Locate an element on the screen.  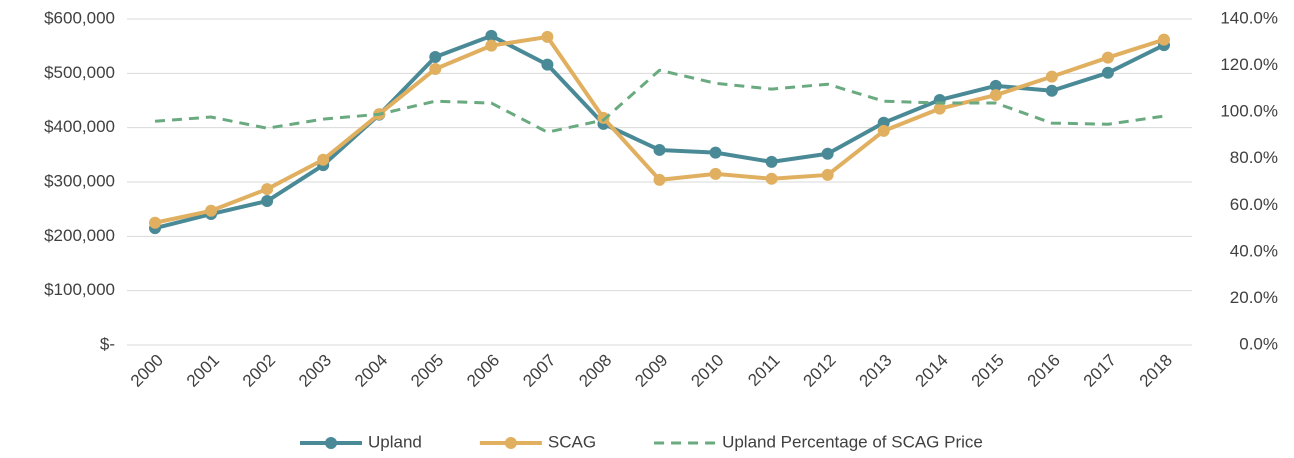
y-tick-label: $600,000 is located at coordinates (79, 17).